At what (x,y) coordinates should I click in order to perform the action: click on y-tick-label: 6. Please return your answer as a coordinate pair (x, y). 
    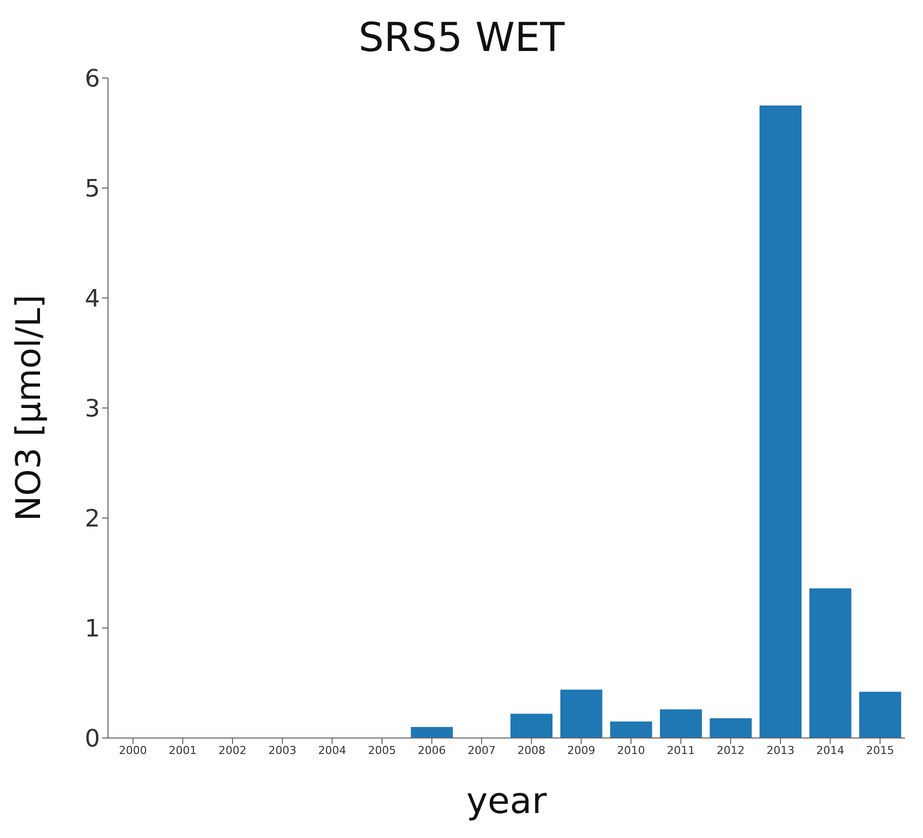
    Looking at the image, I should click on (92, 78).